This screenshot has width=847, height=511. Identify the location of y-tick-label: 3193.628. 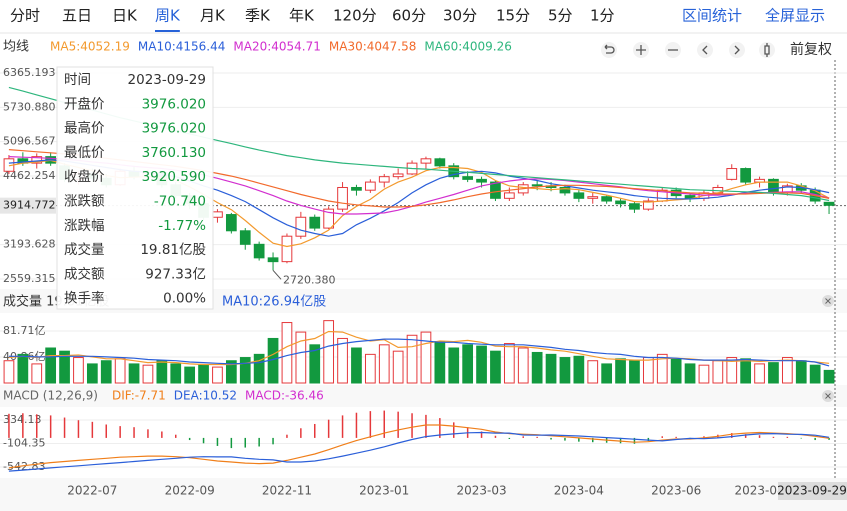
(29, 244).